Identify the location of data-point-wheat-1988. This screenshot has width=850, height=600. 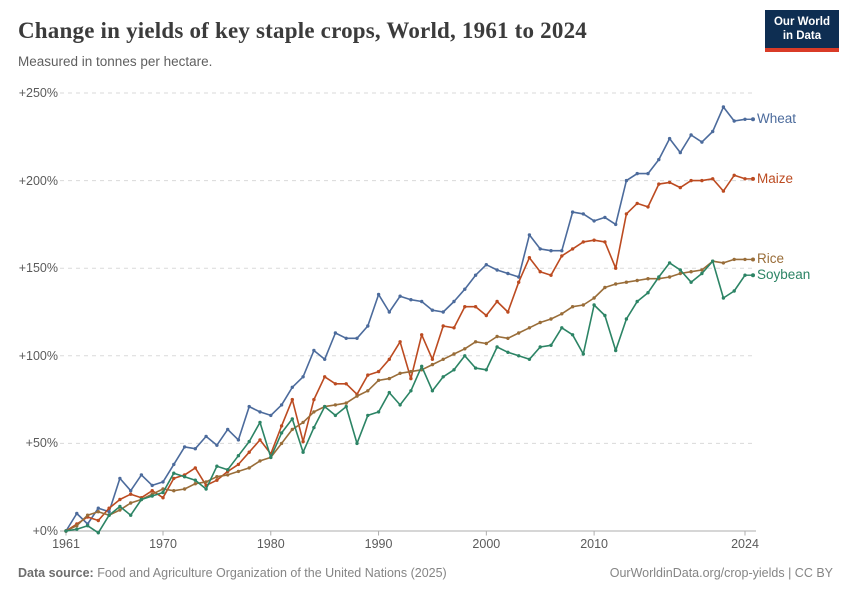
(357, 338).